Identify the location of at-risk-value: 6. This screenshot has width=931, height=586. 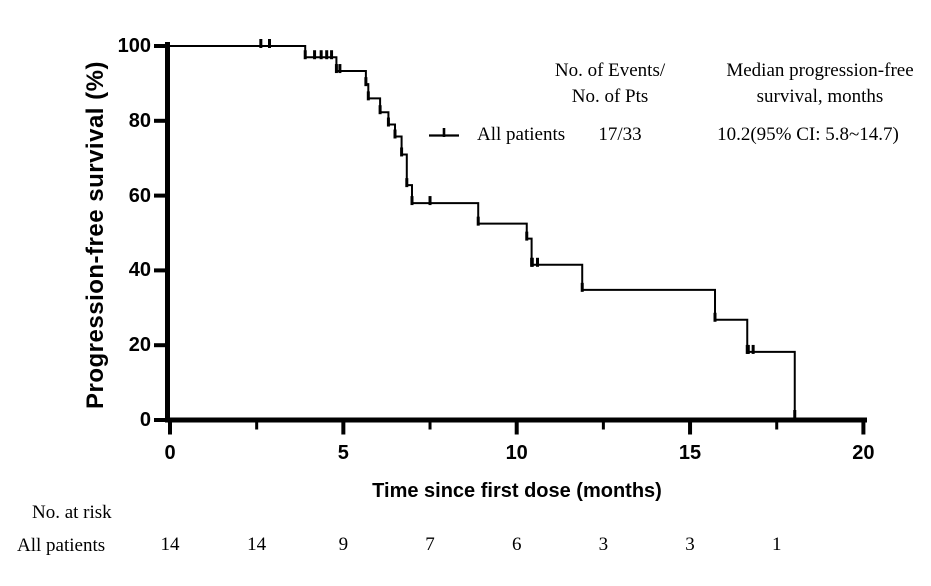
(516, 544).